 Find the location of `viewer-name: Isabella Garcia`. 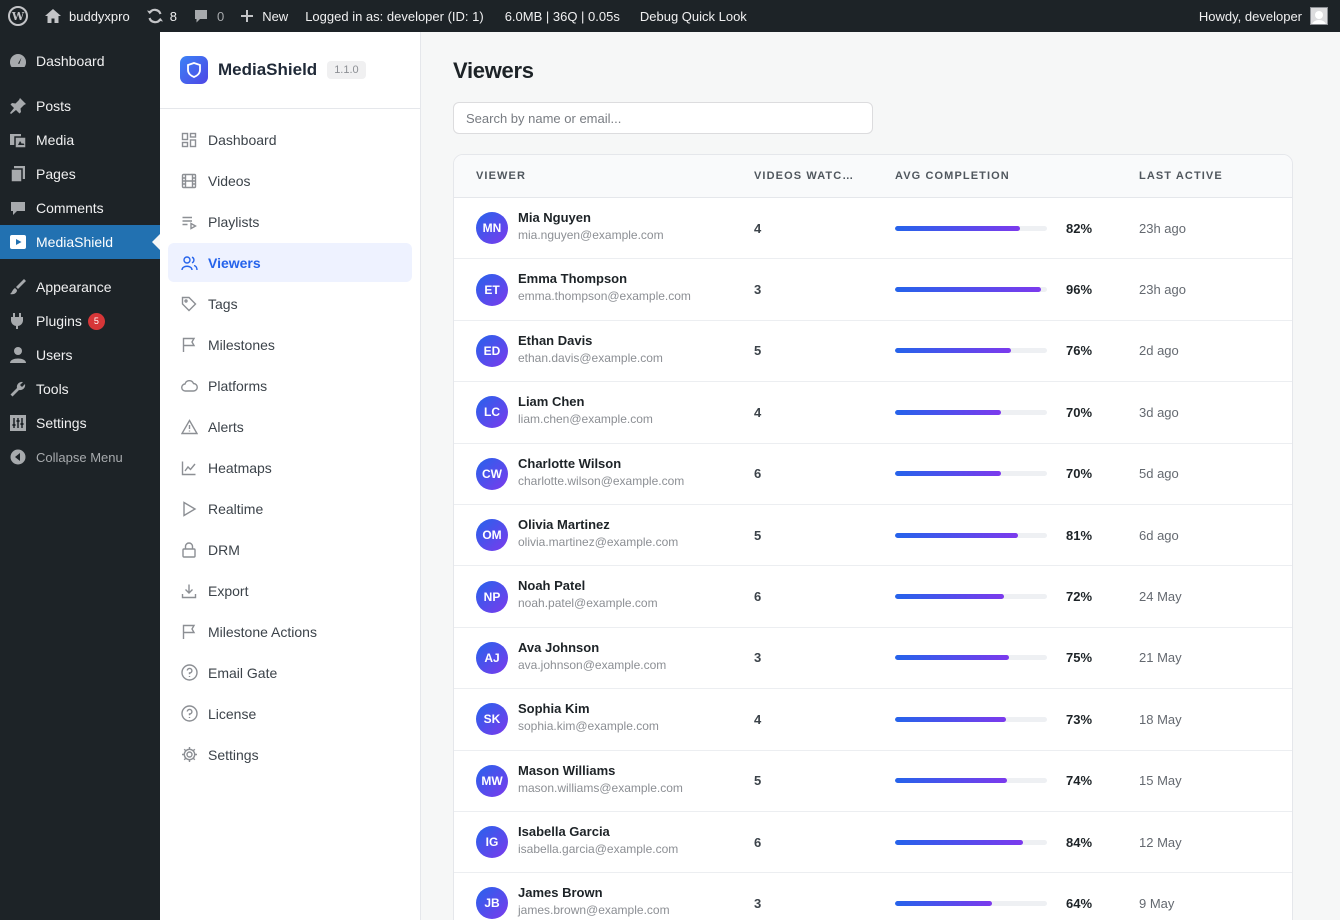

viewer-name: Isabella Garcia is located at coordinates (564, 831).